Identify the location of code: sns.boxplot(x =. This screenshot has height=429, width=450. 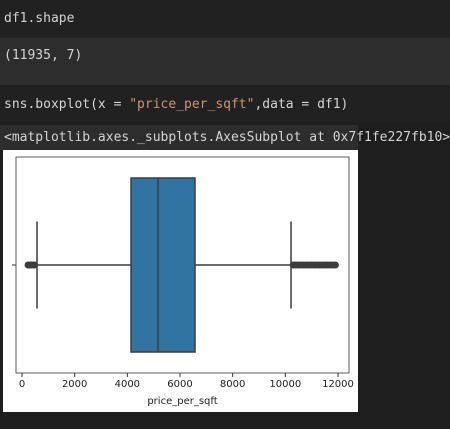
(67, 104).